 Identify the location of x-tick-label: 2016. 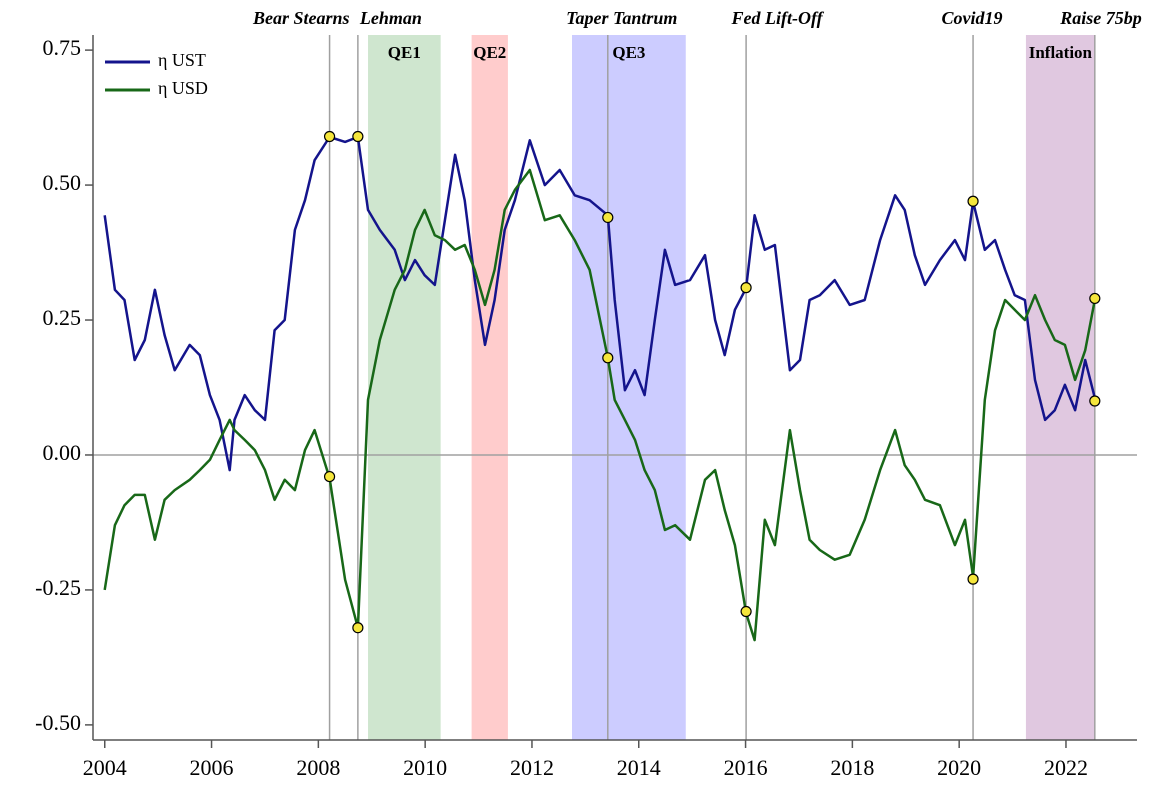
(746, 767).